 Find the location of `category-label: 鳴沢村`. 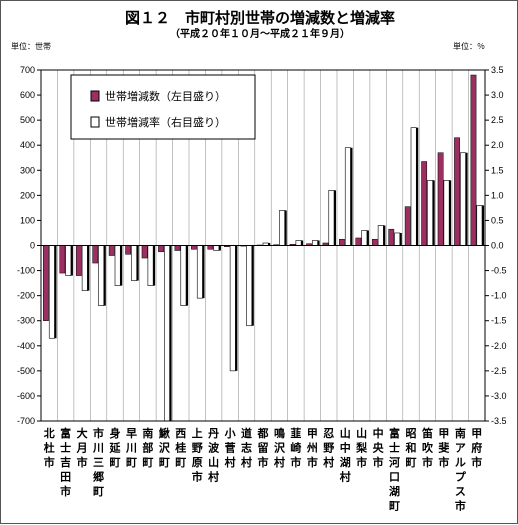

category-label: 鳴沢村 is located at coordinates (280, 447).